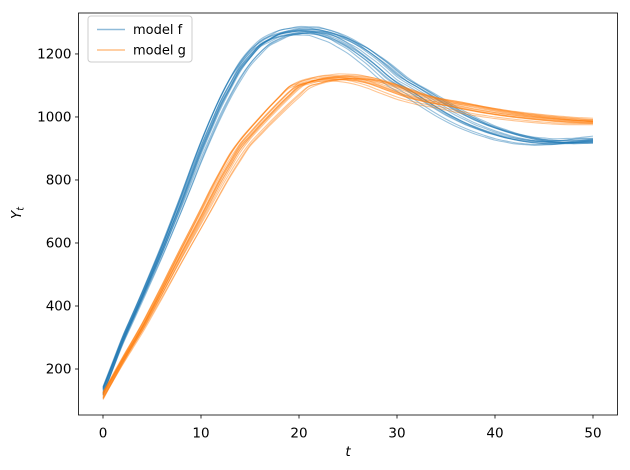  I want to click on x-axis-label: t, so click(348, 452).